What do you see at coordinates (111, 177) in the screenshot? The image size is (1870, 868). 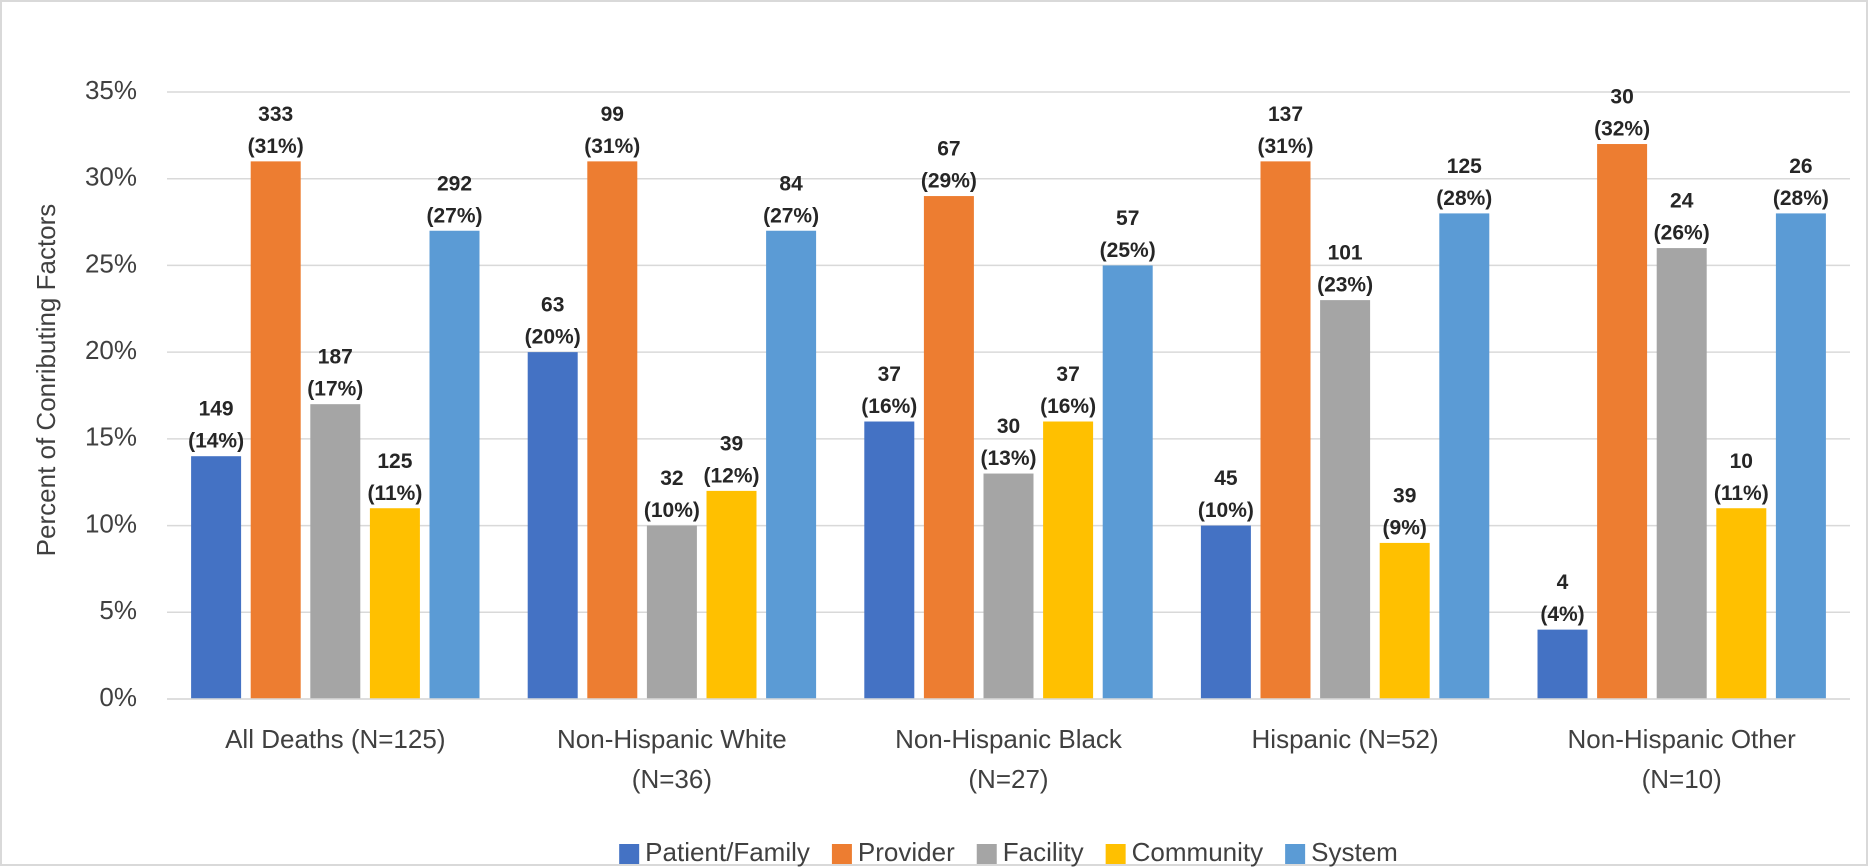 I see `y-tick-label: 30%` at bounding box center [111, 177].